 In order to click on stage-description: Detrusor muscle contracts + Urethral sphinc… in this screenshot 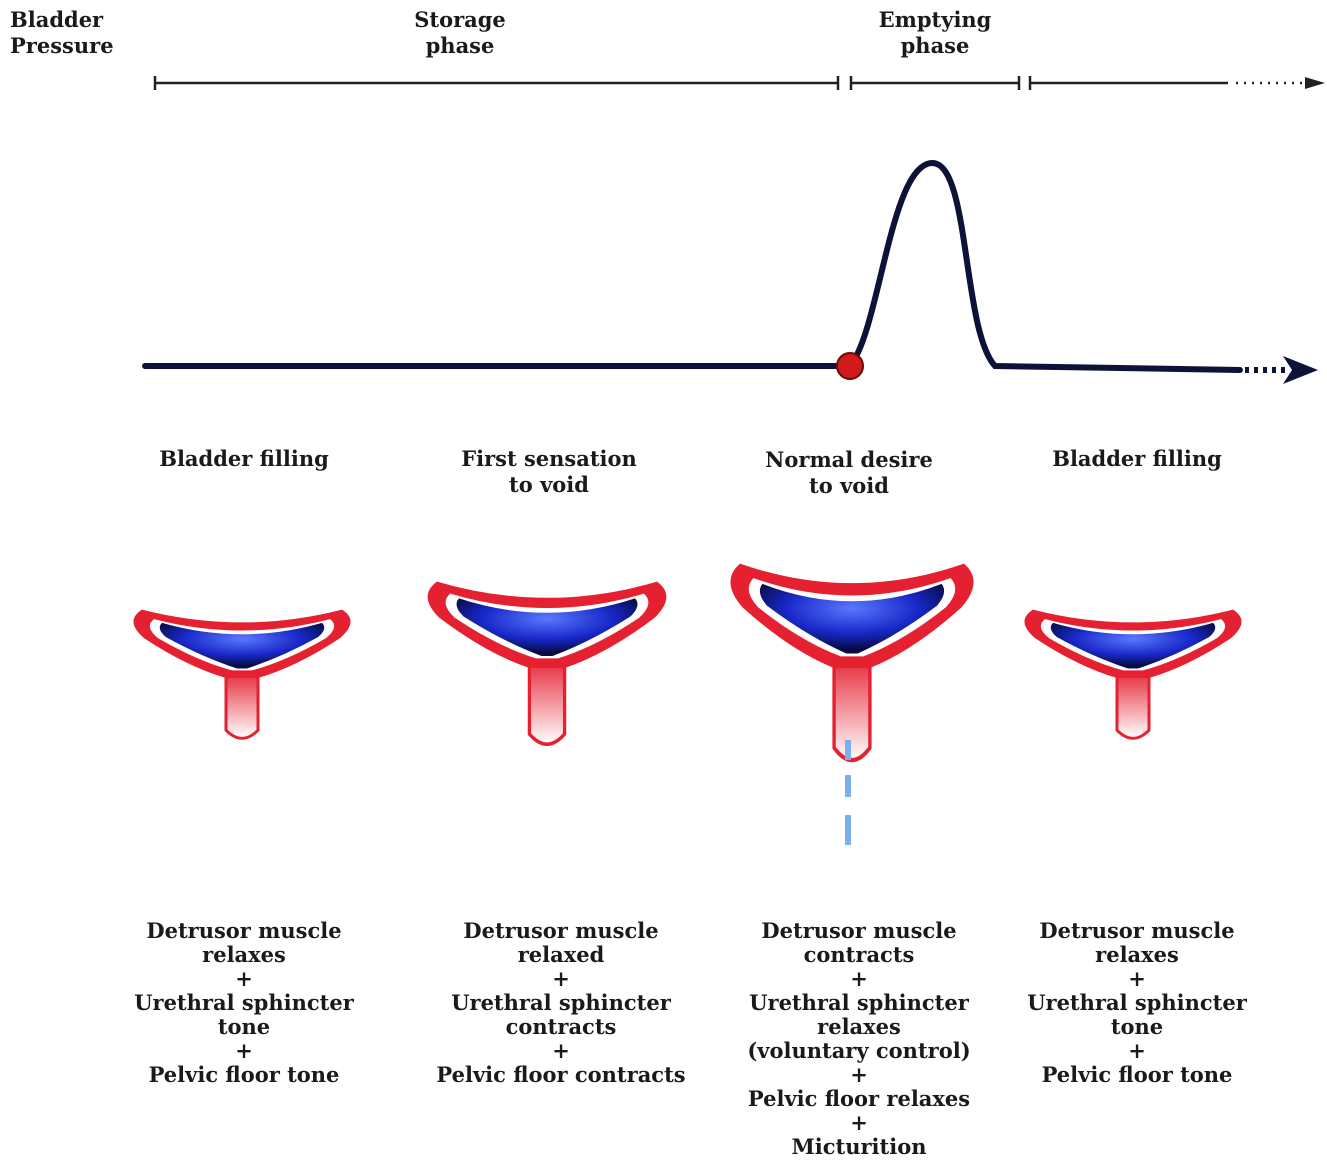, I will do `click(858, 1038)`.